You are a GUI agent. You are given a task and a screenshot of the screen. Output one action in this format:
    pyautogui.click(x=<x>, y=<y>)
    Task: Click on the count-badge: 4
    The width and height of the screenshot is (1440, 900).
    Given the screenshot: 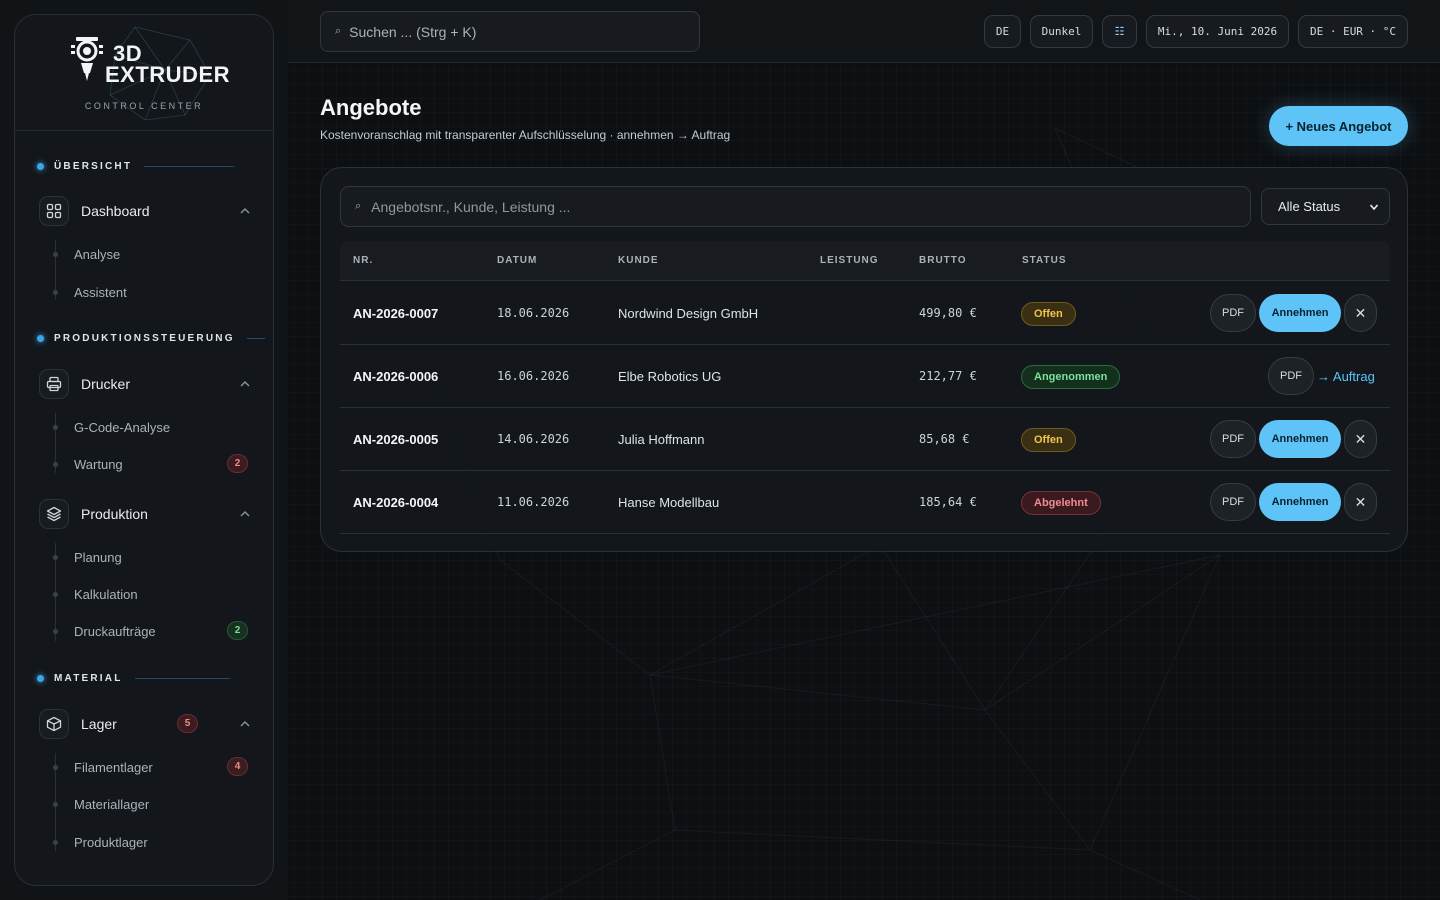 What is the action you would take?
    pyautogui.click(x=237, y=766)
    